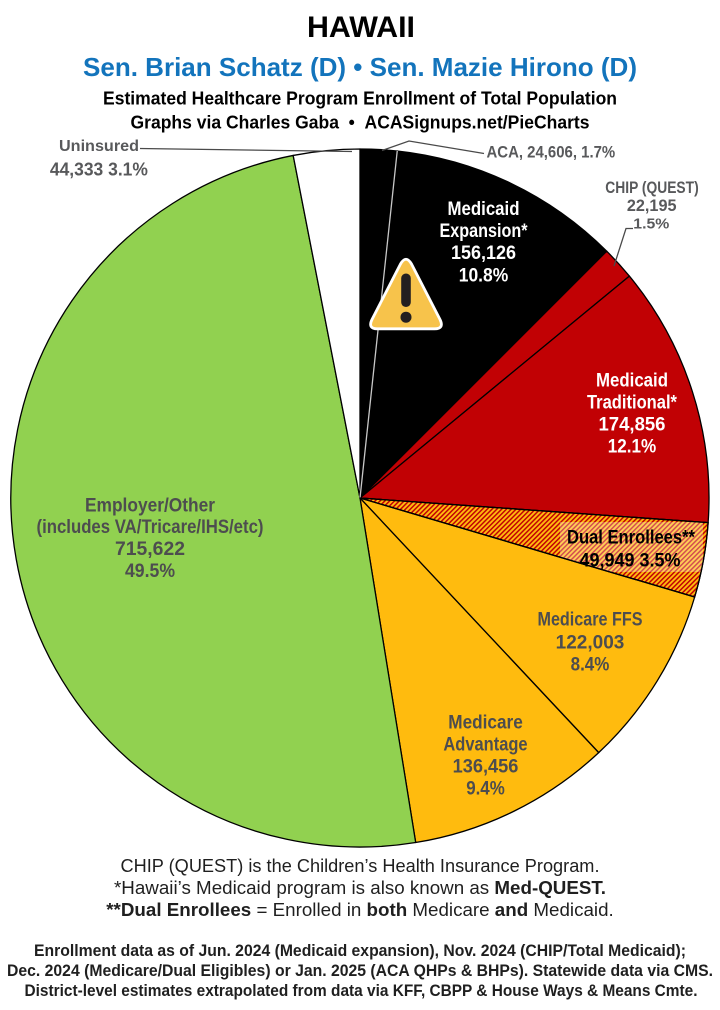  I want to click on svg-text: HAWAII, so click(361, 27).